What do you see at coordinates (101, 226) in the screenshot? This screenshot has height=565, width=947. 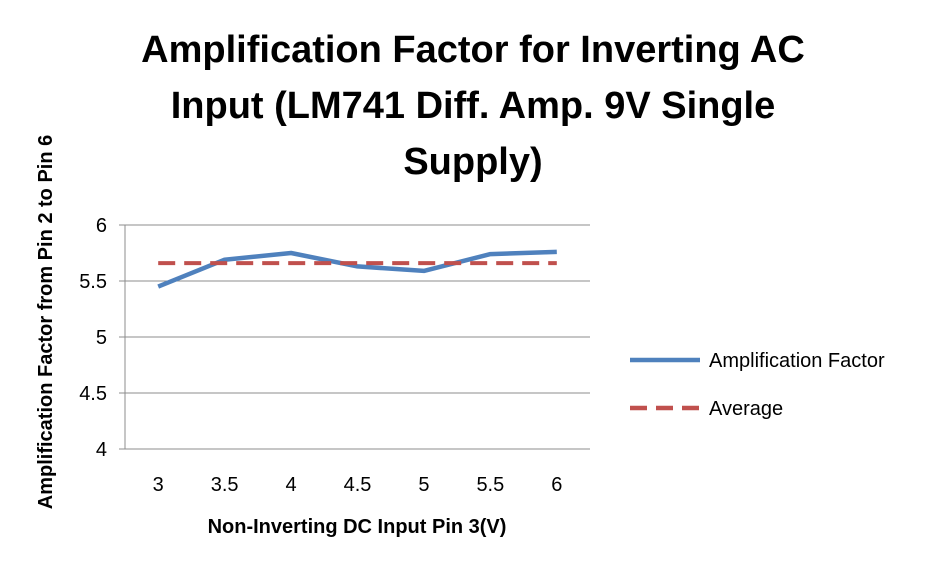 I see `y-tick-label-0: 6` at bounding box center [101, 226].